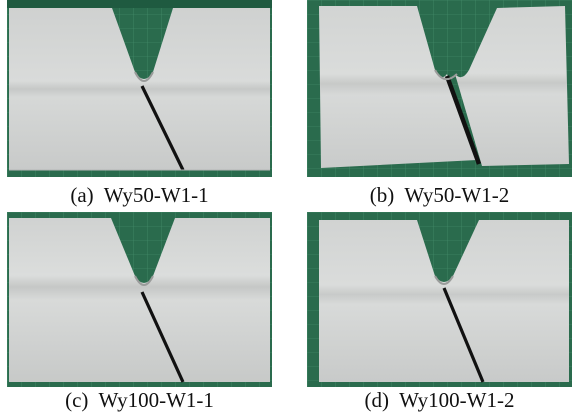  I want to click on caption-d: (d) Wy100-W1-2, so click(439, 400).